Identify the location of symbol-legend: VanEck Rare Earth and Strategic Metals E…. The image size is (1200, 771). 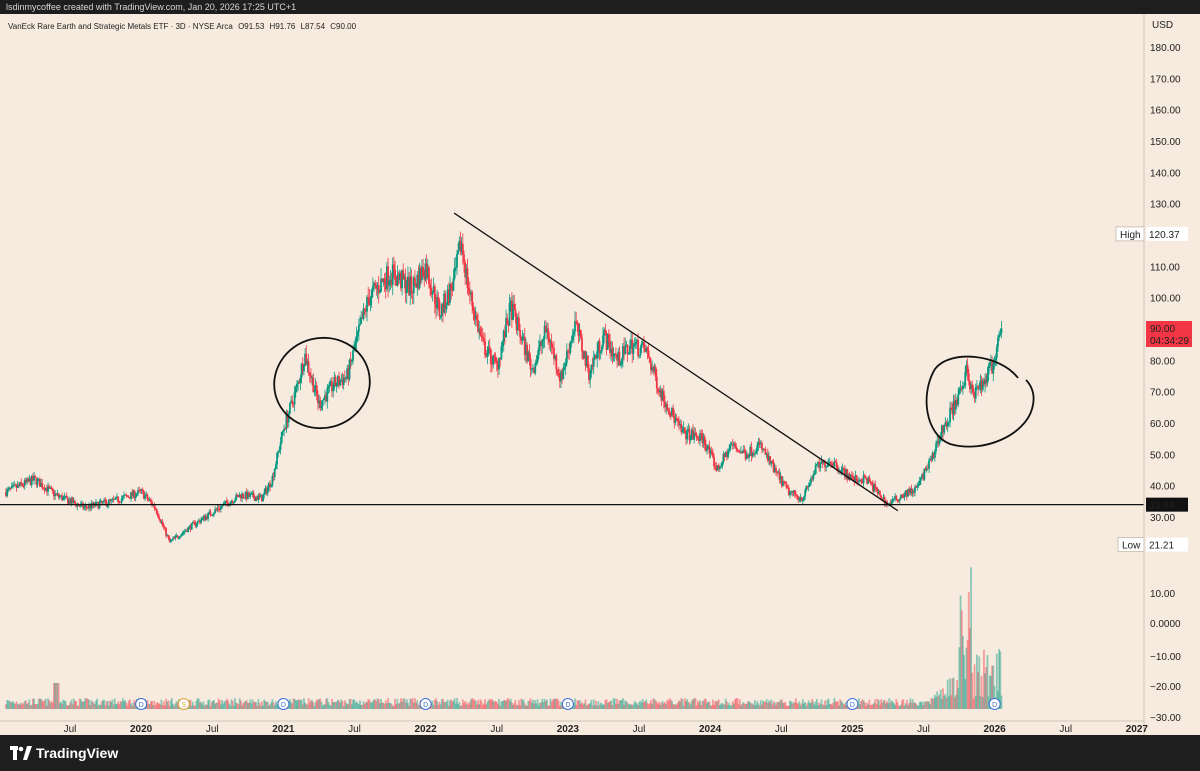
(183, 26).